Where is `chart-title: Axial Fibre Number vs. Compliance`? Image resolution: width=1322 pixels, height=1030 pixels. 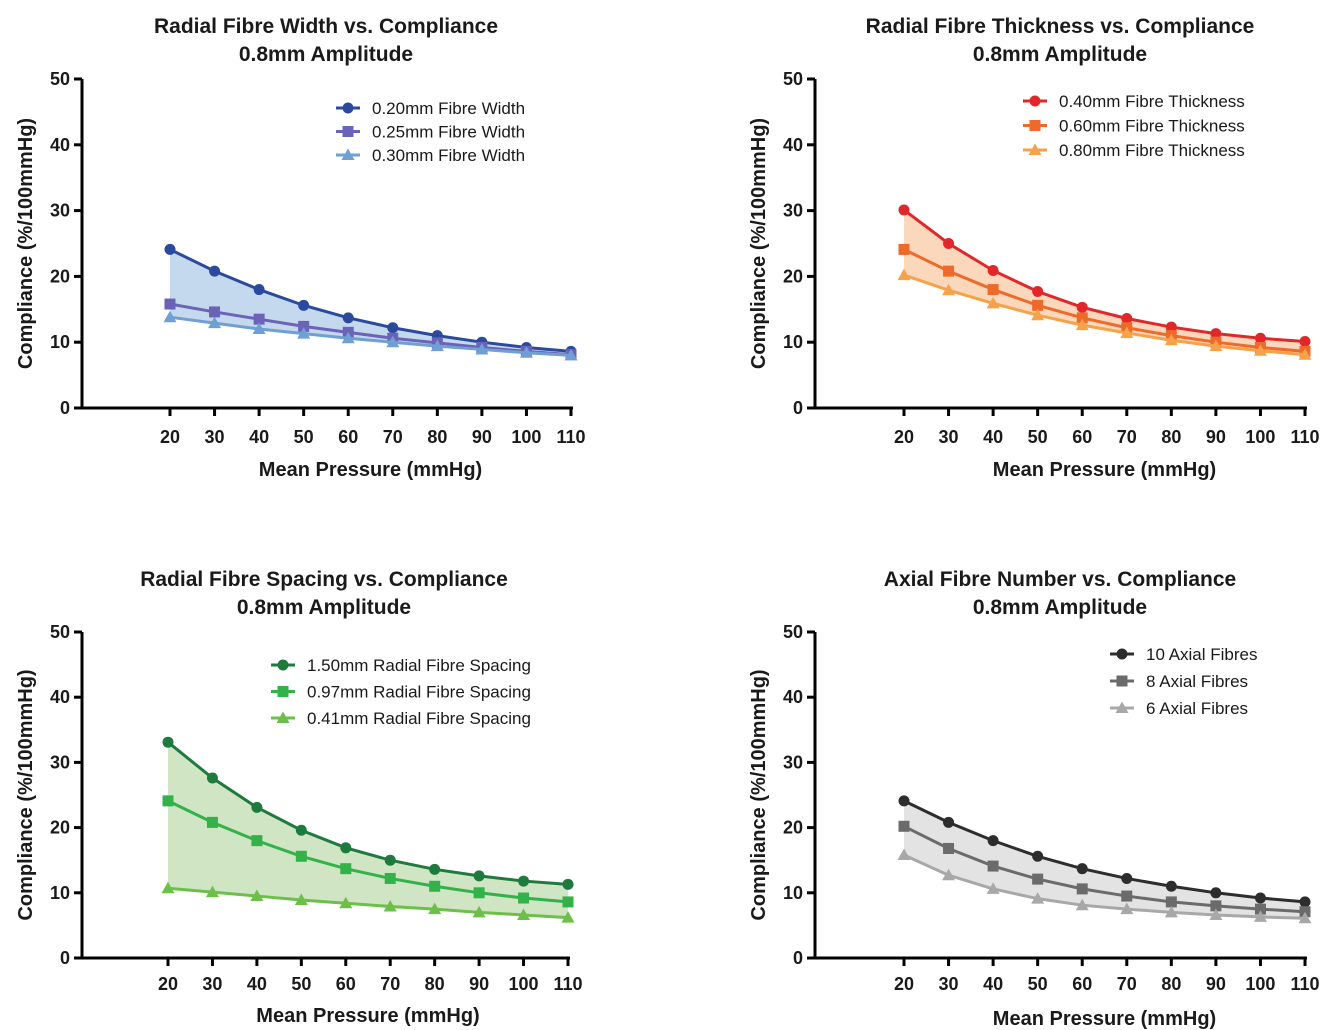 chart-title: Axial Fibre Number vs. Compliance is located at coordinates (1060, 579).